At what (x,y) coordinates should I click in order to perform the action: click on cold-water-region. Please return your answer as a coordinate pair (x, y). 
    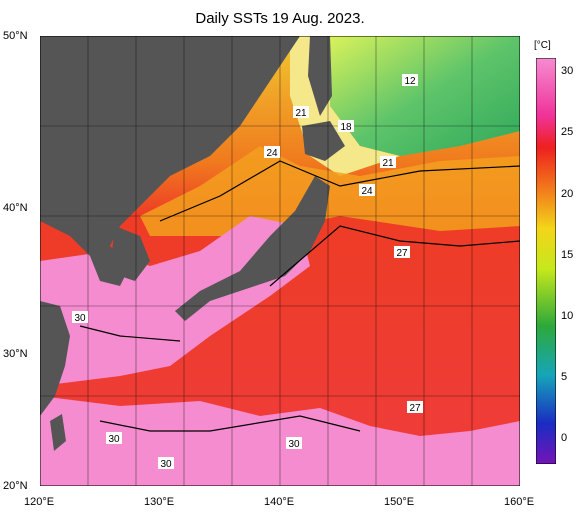
    Looking at the image, I should click on (425, 96).